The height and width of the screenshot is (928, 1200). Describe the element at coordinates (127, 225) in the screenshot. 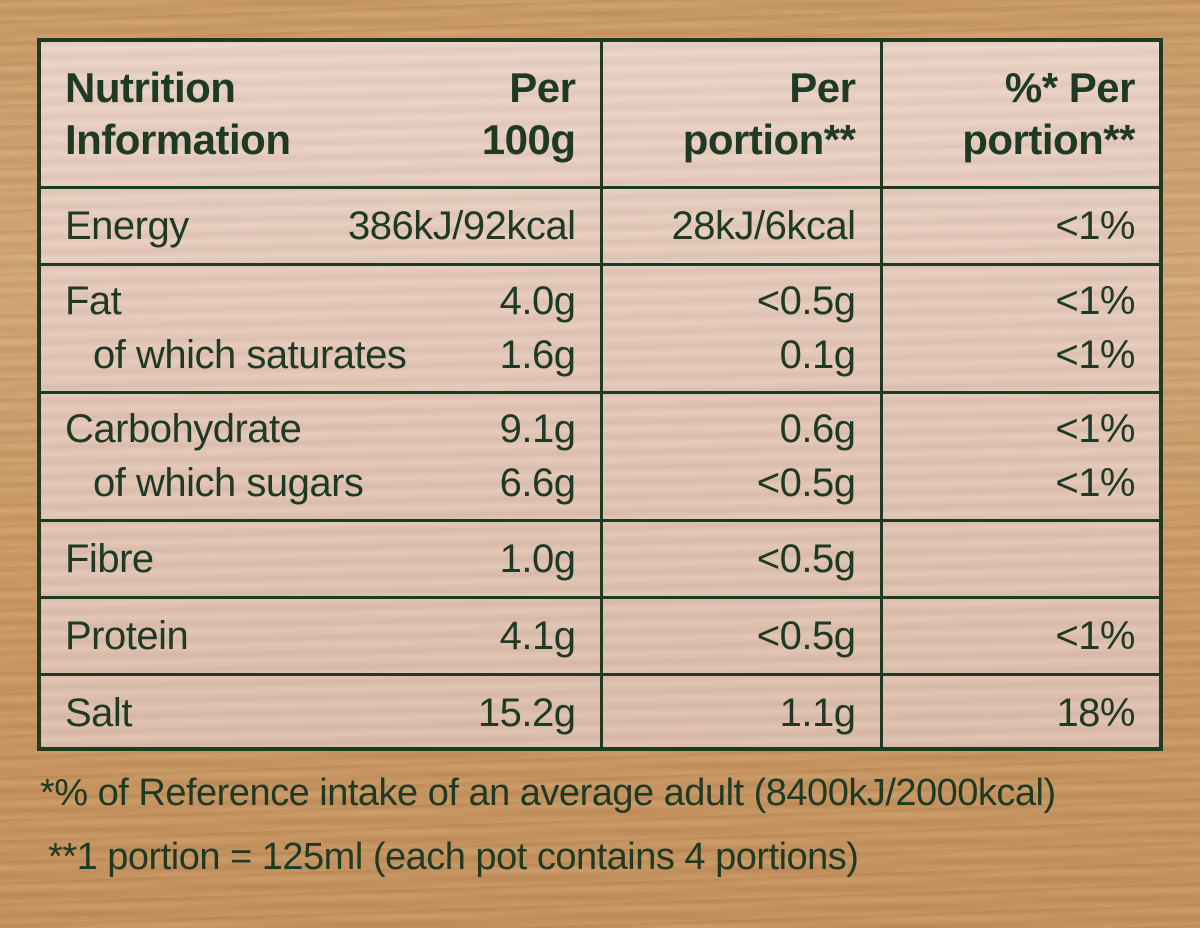

I see `row-label: Energy` at that location.